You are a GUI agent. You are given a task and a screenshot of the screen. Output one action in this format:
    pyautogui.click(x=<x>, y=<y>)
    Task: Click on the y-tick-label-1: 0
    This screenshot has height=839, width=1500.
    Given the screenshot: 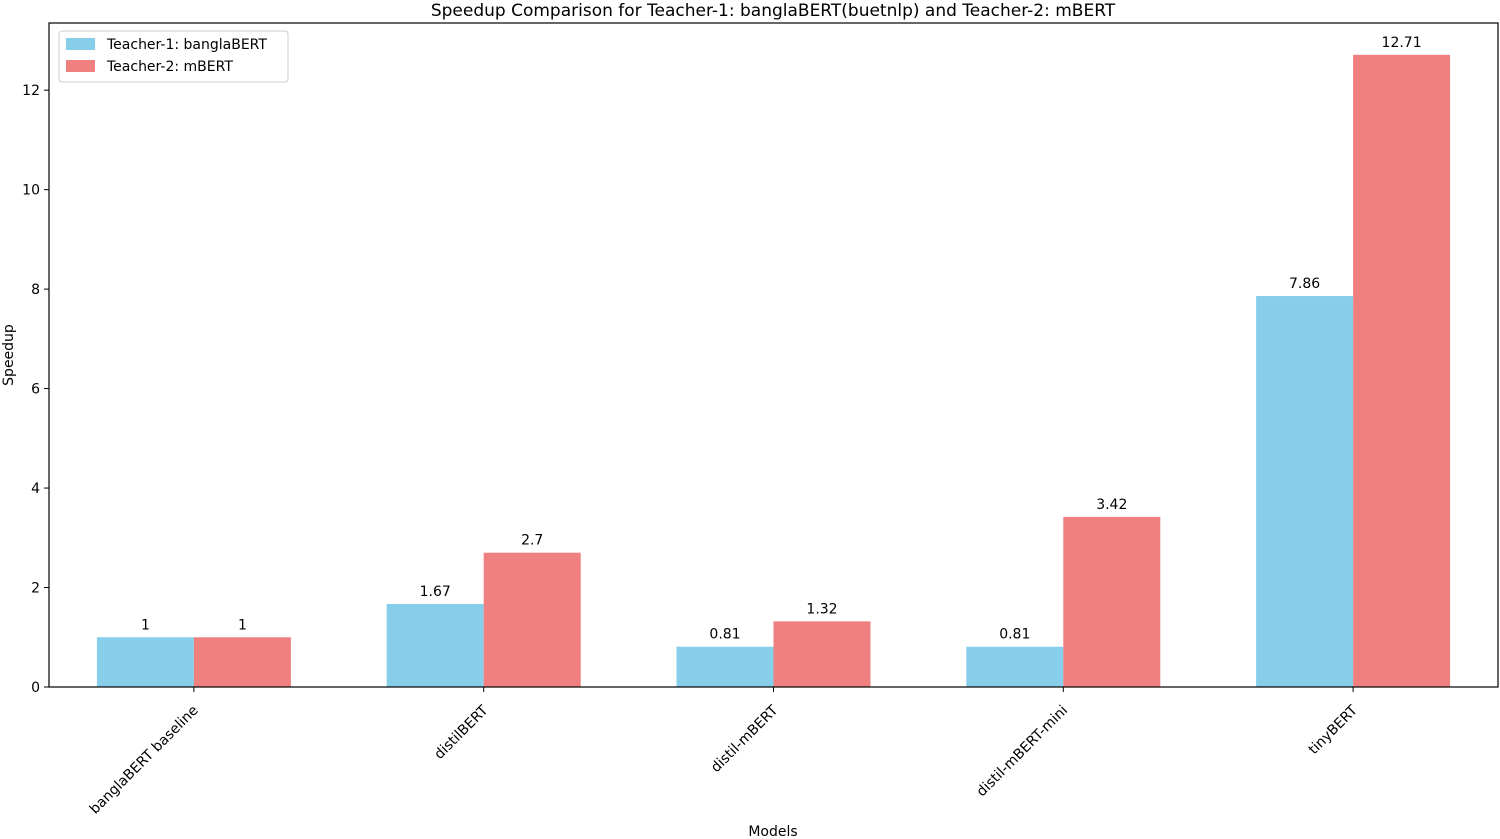 What is the action you would take?
    pyautogui.click(x=35, y=688)
    